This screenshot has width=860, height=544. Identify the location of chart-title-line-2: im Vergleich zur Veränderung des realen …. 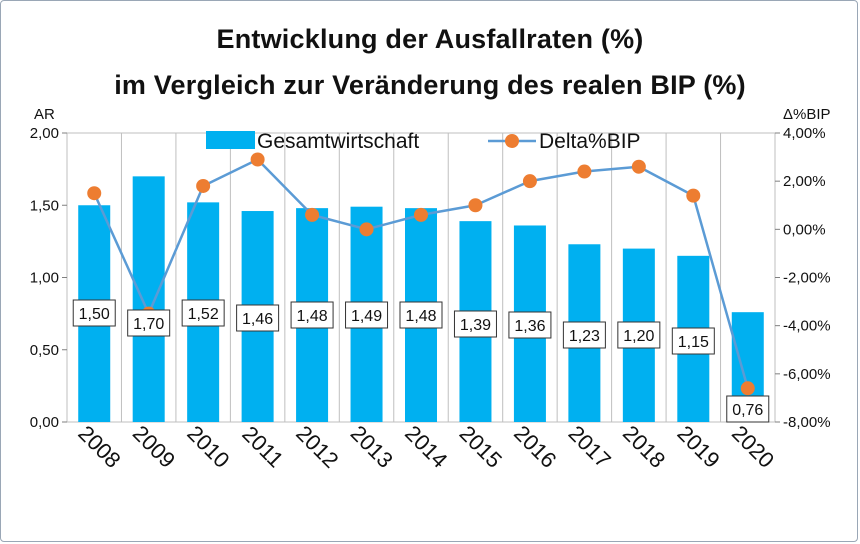
(430, 85).